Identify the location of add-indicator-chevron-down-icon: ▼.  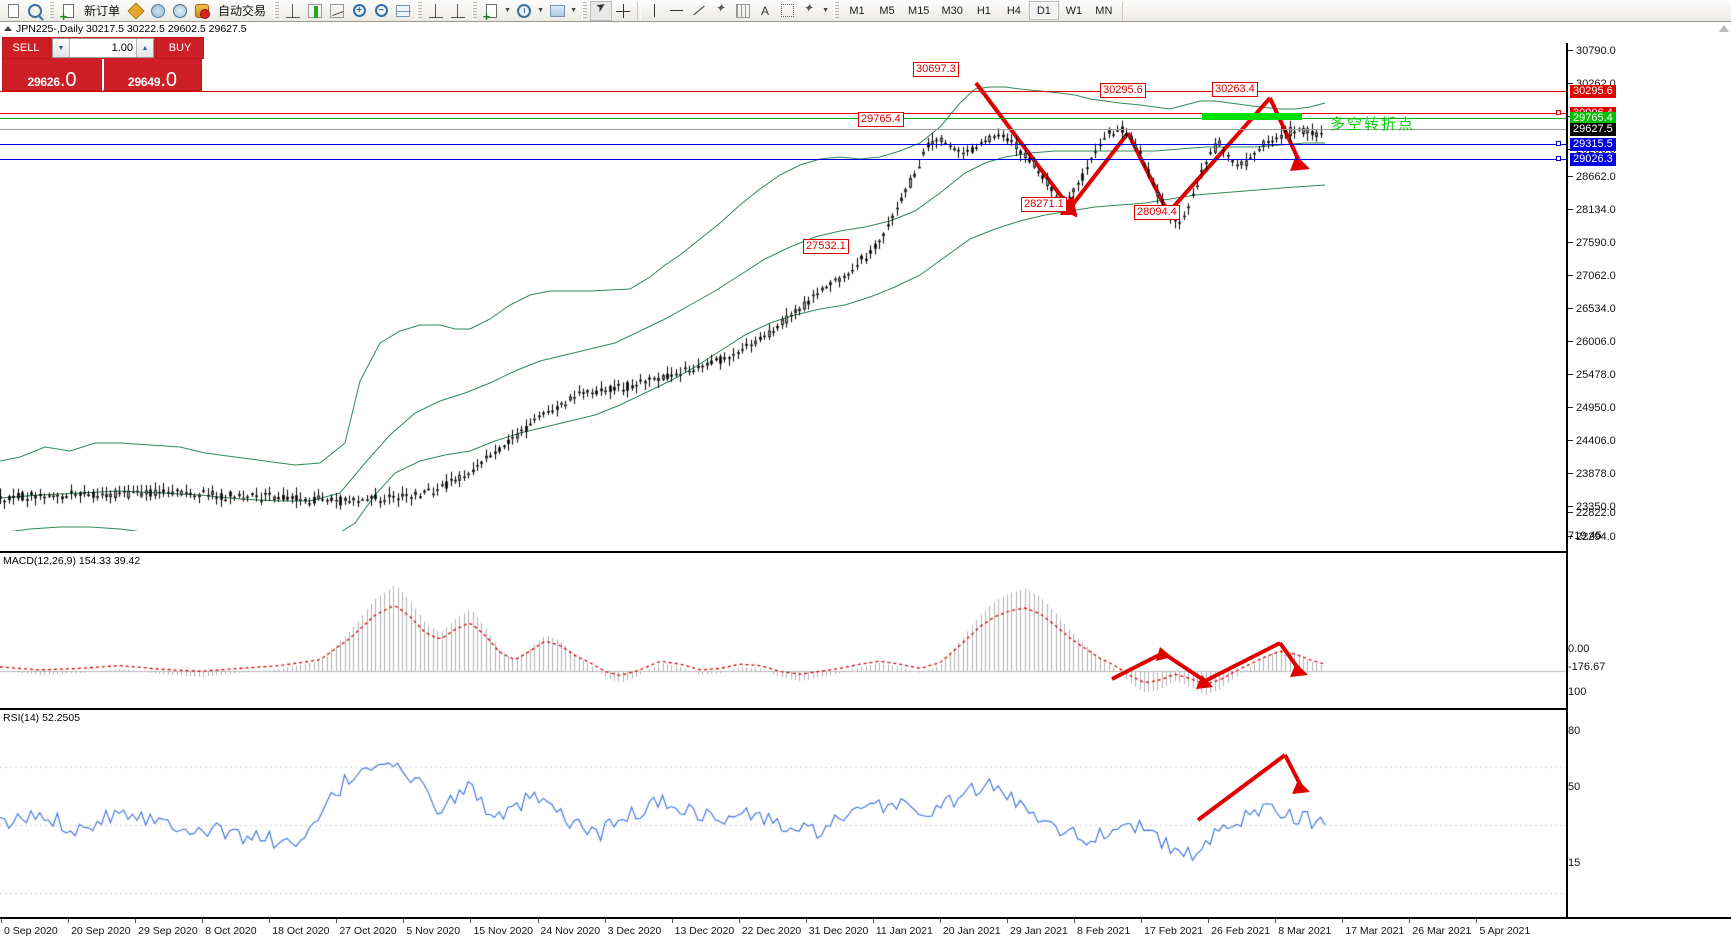
(507, 10).